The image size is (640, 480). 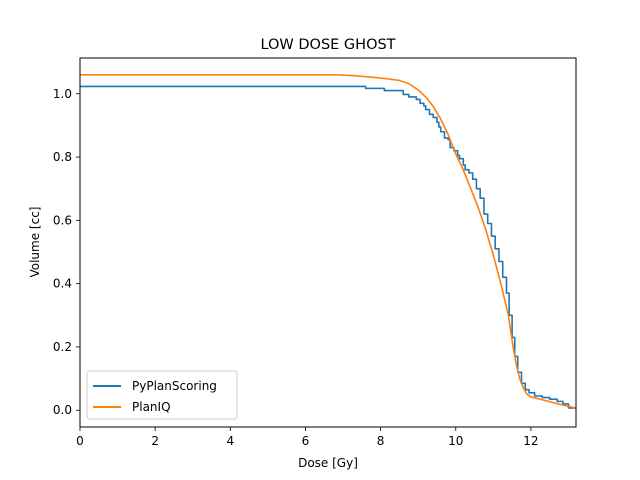 What do you see at coordinates (530, 441) in the screenshot?
I see `x-tick-label: 12` at bounding box center [530, 441].